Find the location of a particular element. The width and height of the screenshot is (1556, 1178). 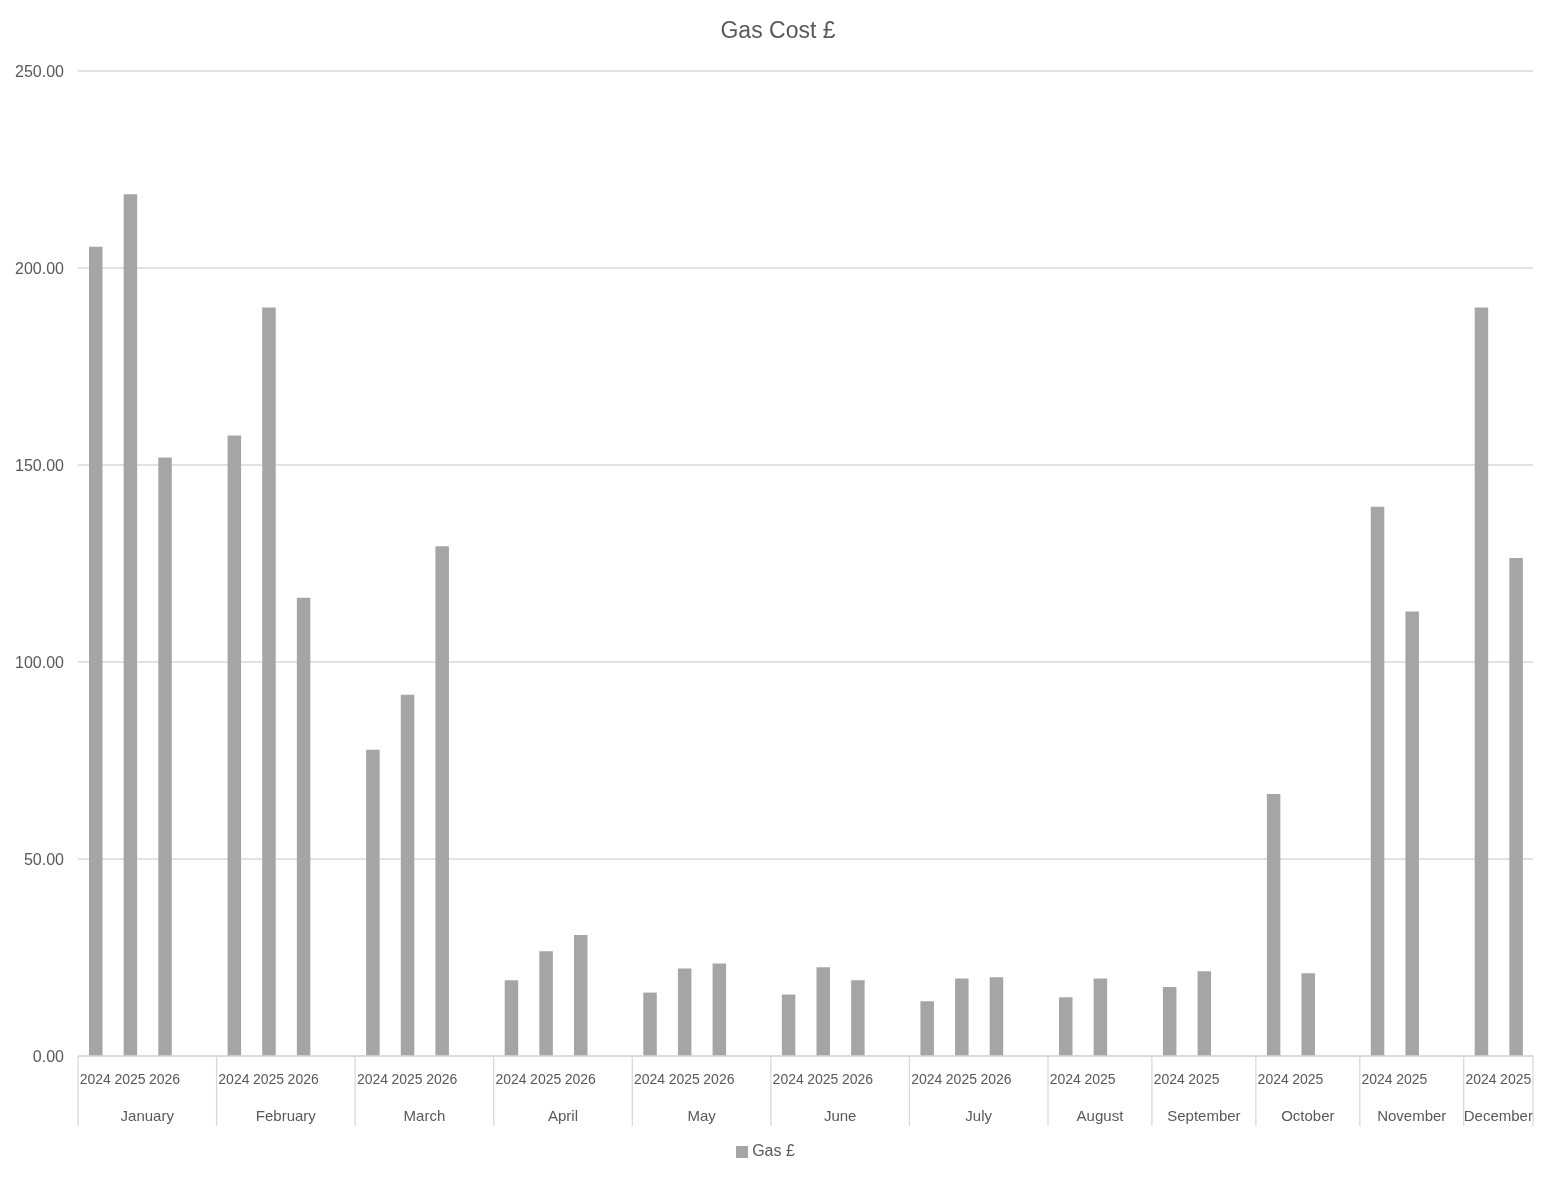

y-tick-label: 50.00 is located at coordinates (44, 859).